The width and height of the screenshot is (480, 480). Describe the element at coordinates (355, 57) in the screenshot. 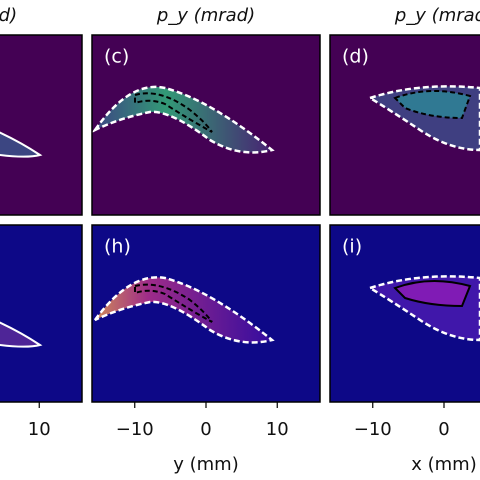

I see `panel-label: (d)` at that location.